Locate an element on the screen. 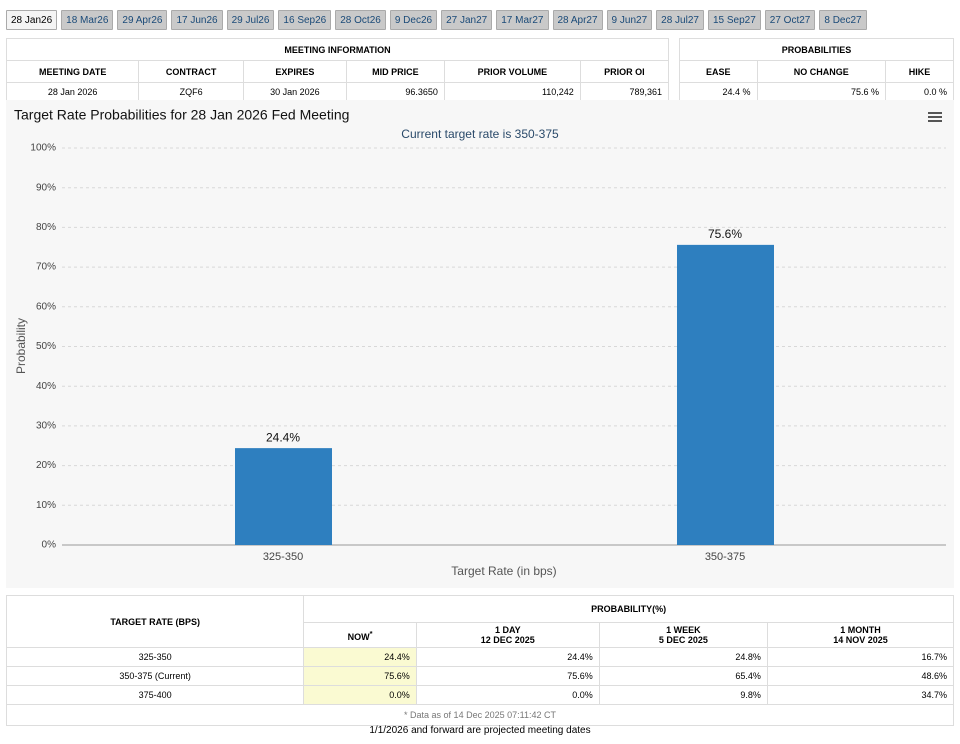  meeting-tab: 27 Oct27 is located at coordinates (790, 20).